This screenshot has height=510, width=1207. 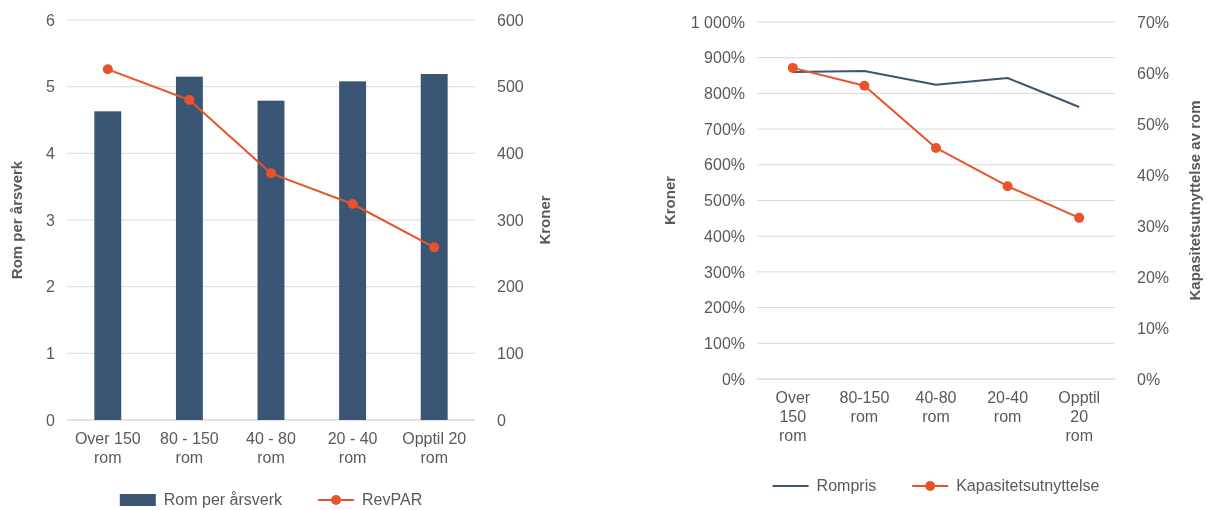 I want to click on x-tick-label: 80 - 150 rom, so click(x=189, y=447).